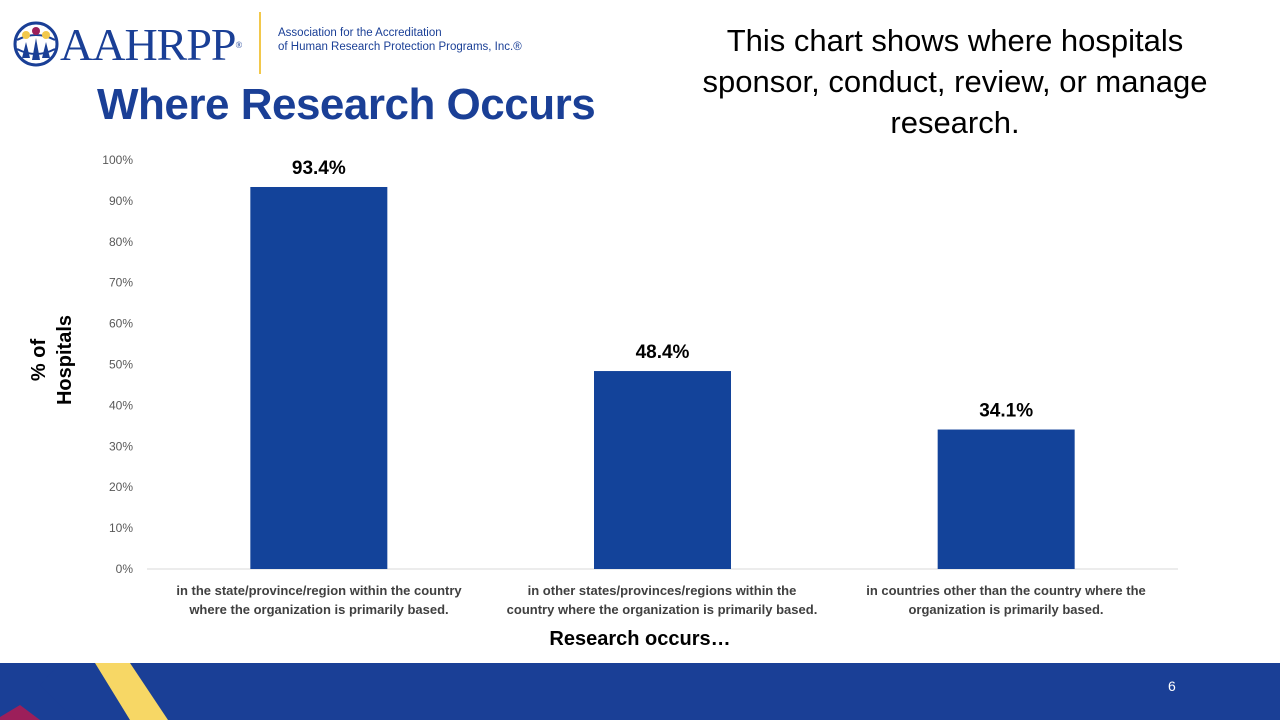 The image size is (1280, 720). What do you see at coordinates (260, 43) in the screenshot?
I see `logo-divider` at bounding box center [260, 43].